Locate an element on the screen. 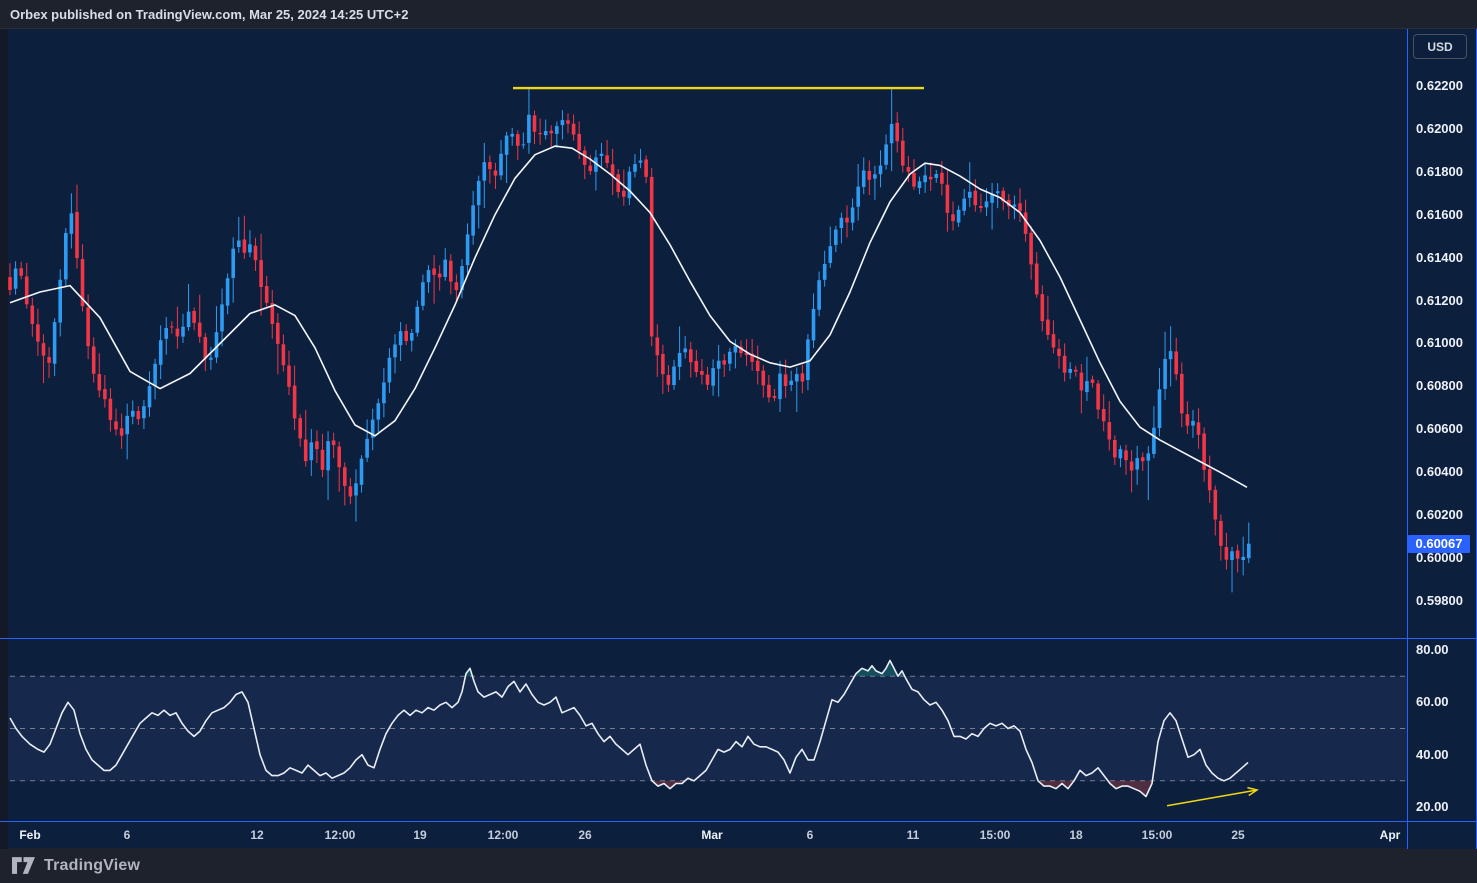 Image resolution: width=1477 pixels, height=883 pixels. price-tick-label: 0.61000 is located at coordinates (1439, 342).